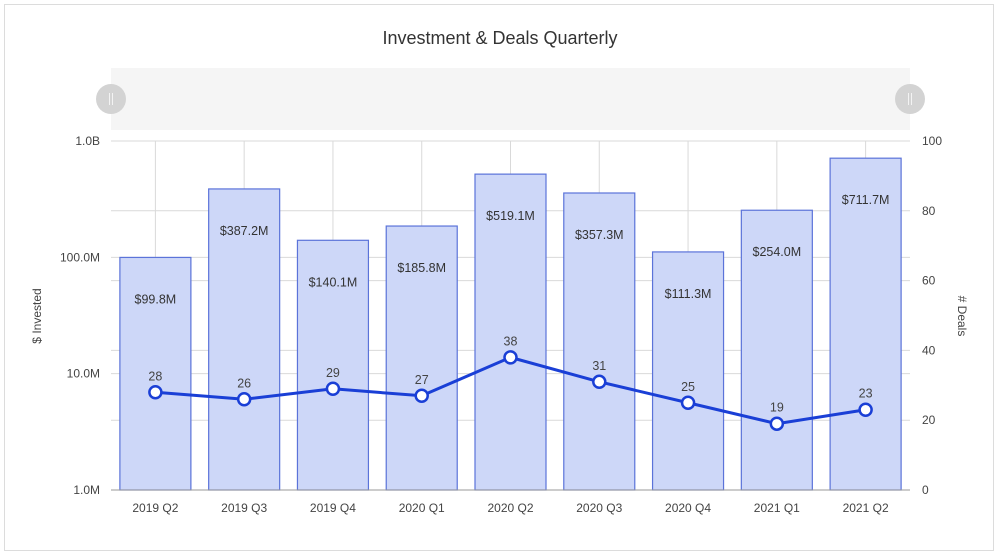 Image resolution: width=1000 pixels, height=557 pixels. What do you see at coordinates (929, 420) in the screenshot?
I see `y2-tick-label: 20` at bounding box center [929, 420].